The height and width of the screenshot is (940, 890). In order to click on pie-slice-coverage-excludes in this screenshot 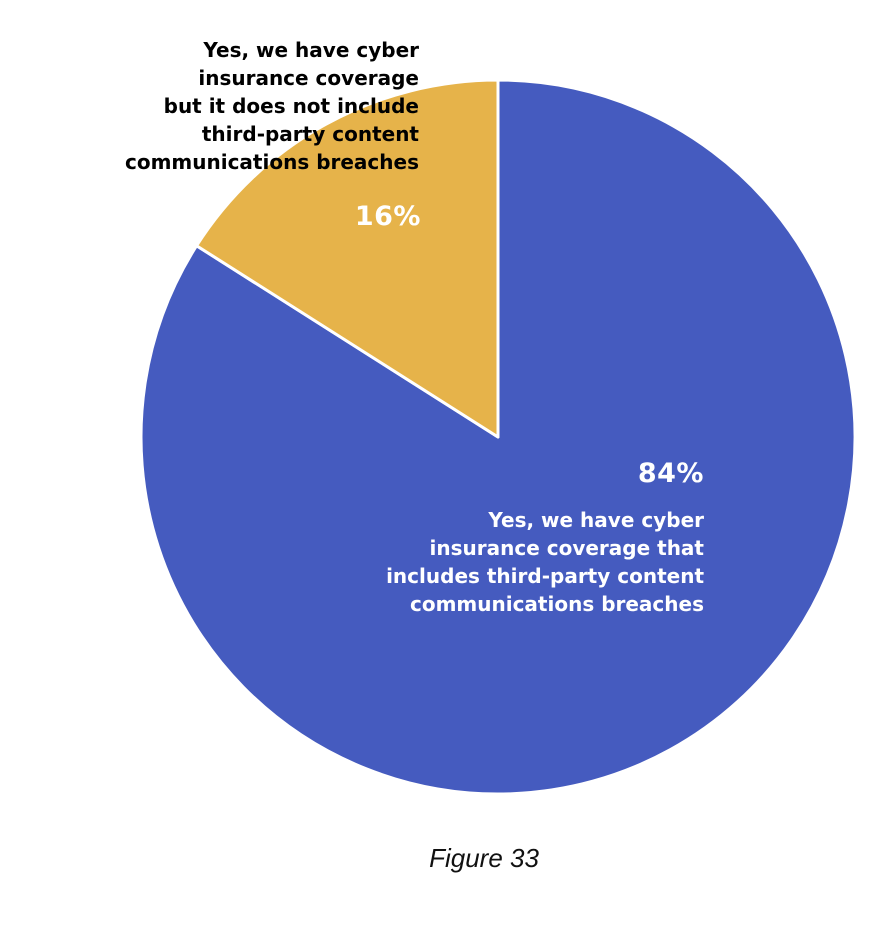, I will do `click(347, 258)`.